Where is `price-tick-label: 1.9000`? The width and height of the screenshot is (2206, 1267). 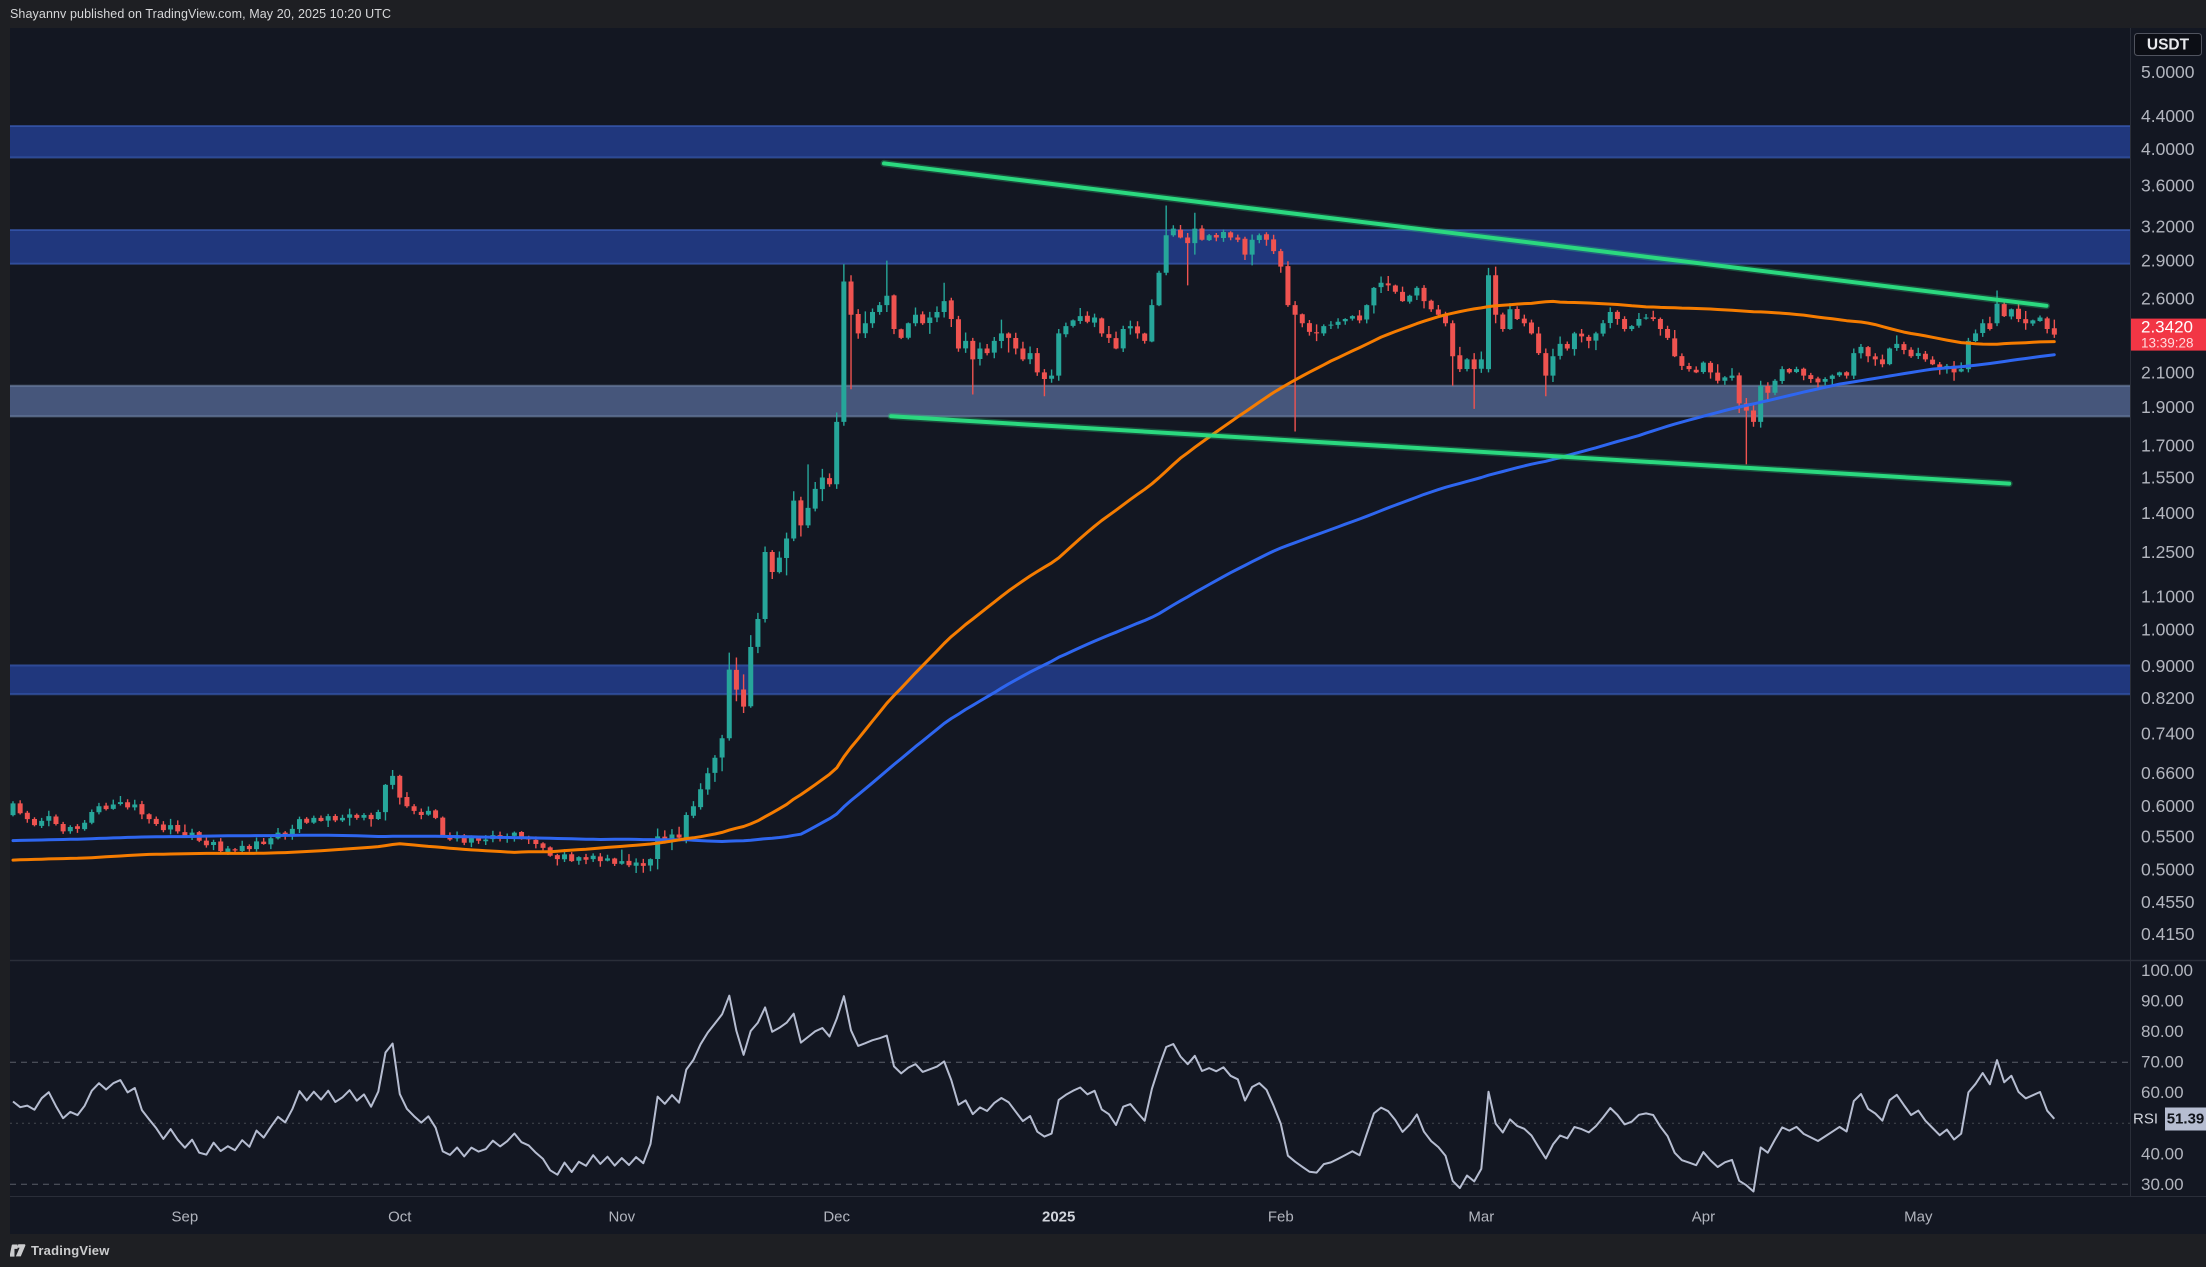
price-tick-label: 1.9000 is located at coordinates (2168, 407).